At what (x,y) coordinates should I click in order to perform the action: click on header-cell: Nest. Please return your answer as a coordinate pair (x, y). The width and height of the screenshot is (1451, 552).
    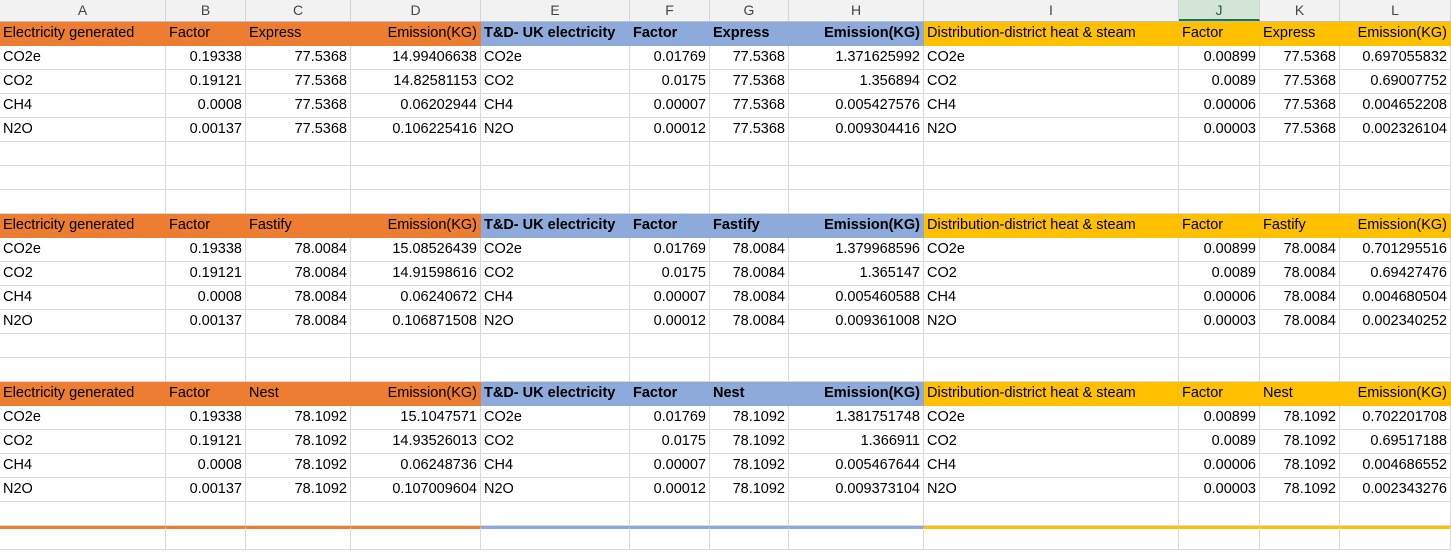
    Looking at the image, I should click on (298, 394).